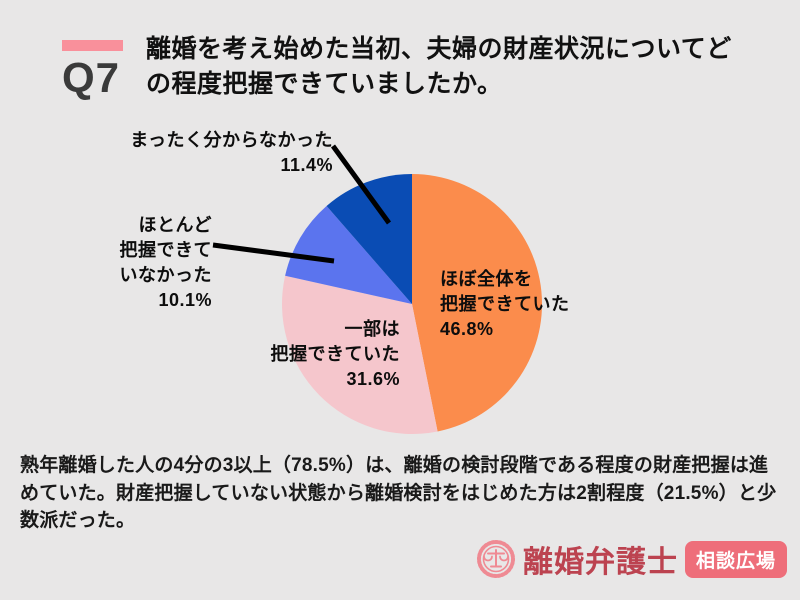  Describe the element at coordinates (439, 49) in the screenshot. I see `question-title-line1: 離婚を考え始めた当初、夫婦の財産状況についてど` at that location.